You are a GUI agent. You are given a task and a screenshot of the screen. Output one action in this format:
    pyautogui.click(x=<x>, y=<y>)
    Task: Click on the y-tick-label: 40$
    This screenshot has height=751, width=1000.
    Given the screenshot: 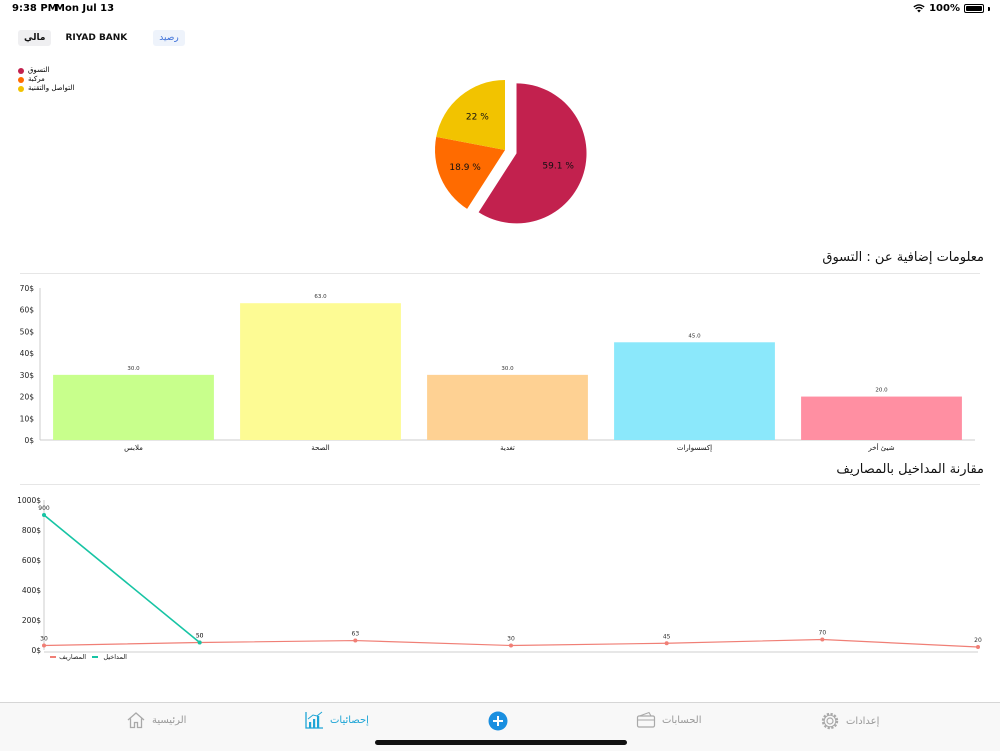 What is the action you would take?
    pyautogui.click(x=27, y=353)
    